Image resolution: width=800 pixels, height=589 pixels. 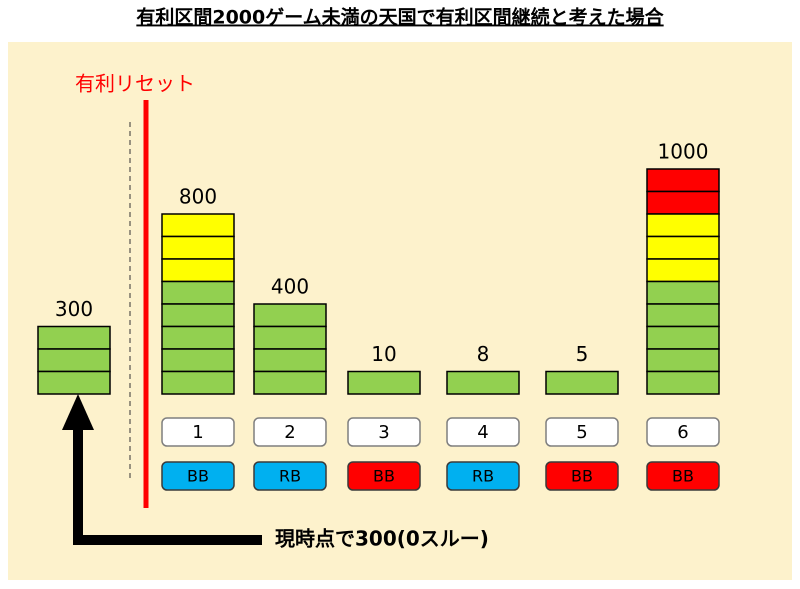 What do you see at coordinates (683, 152) in the screenshot?
I see `count-label: 1000` at bounding box center [683, 152].